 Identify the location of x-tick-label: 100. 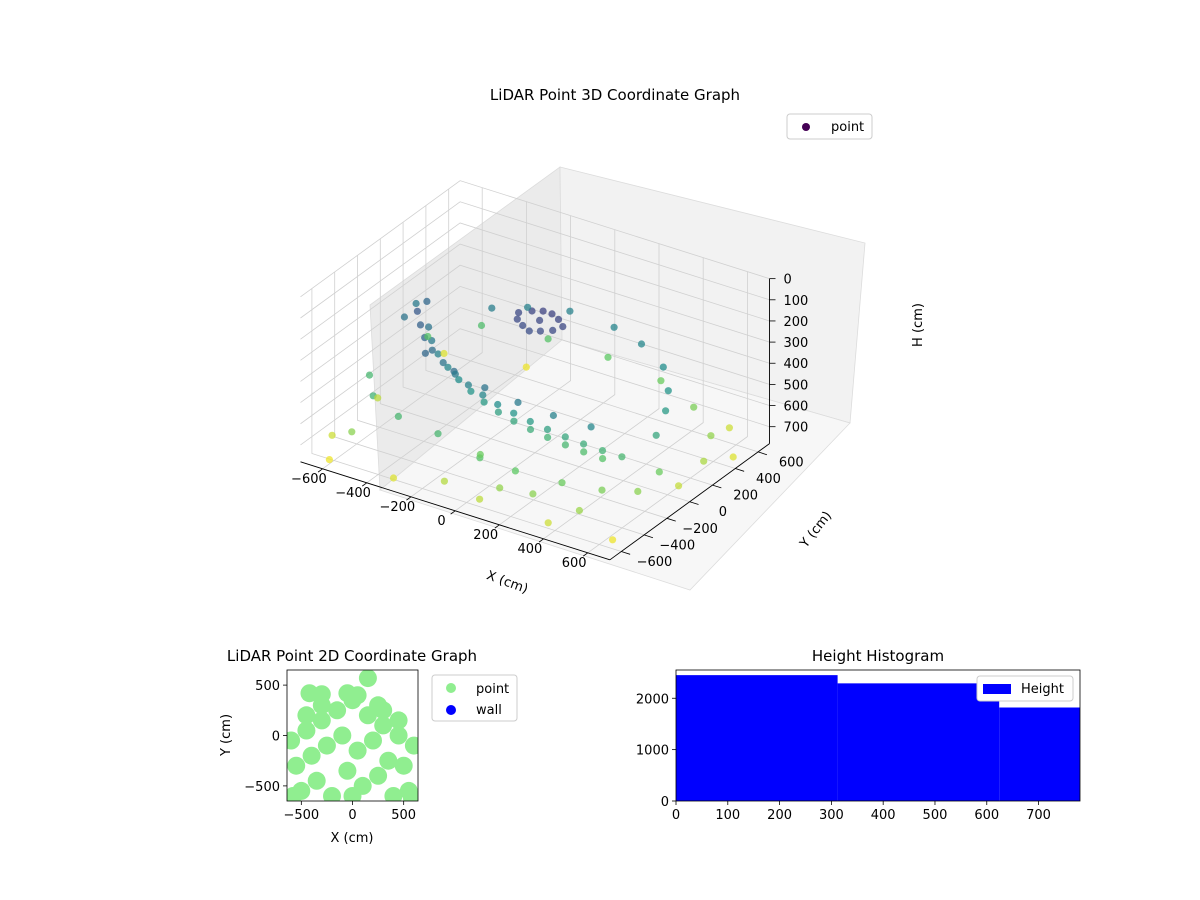
(727, 815).